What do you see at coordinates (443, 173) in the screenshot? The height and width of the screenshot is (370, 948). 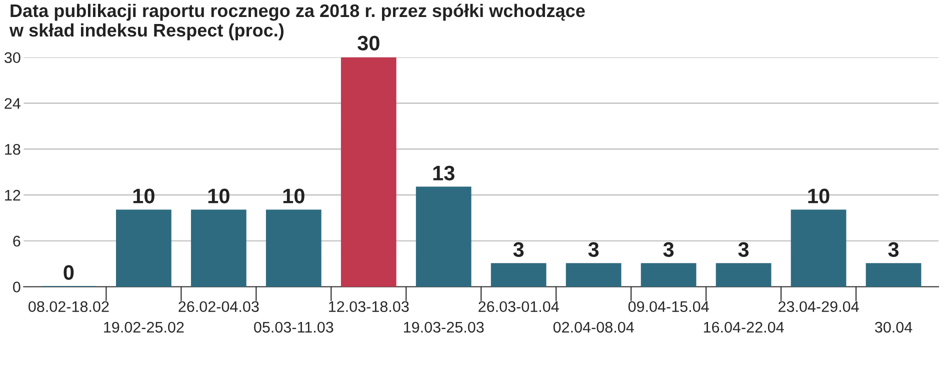 I see `data-label: 13` at bounding box center [443, 173].